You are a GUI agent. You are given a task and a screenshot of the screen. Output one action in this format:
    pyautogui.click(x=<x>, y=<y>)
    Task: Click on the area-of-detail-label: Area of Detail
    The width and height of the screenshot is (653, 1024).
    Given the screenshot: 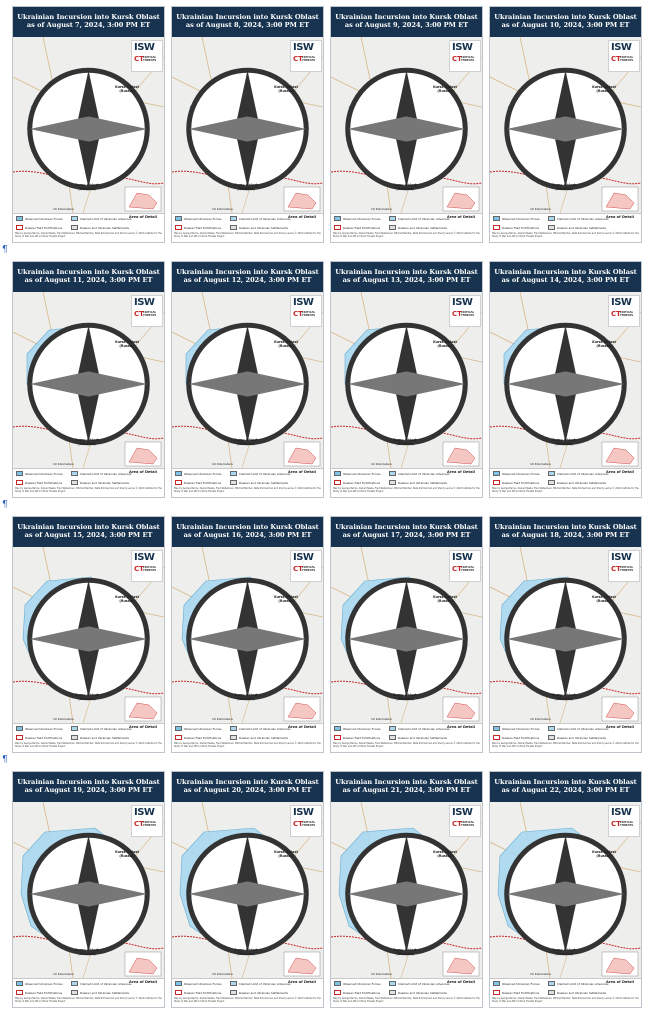 What is the action you would take?
    pyautogui.click(x=302, y=982)
    